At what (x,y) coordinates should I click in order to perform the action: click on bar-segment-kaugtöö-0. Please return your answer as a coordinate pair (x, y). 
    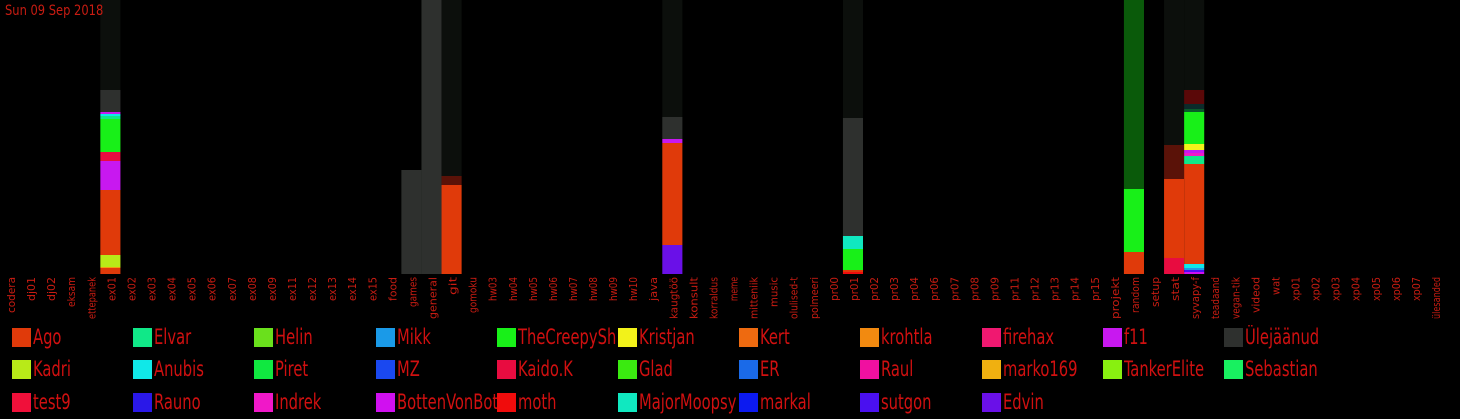
    Looking at the image, I should click on (672, 259).